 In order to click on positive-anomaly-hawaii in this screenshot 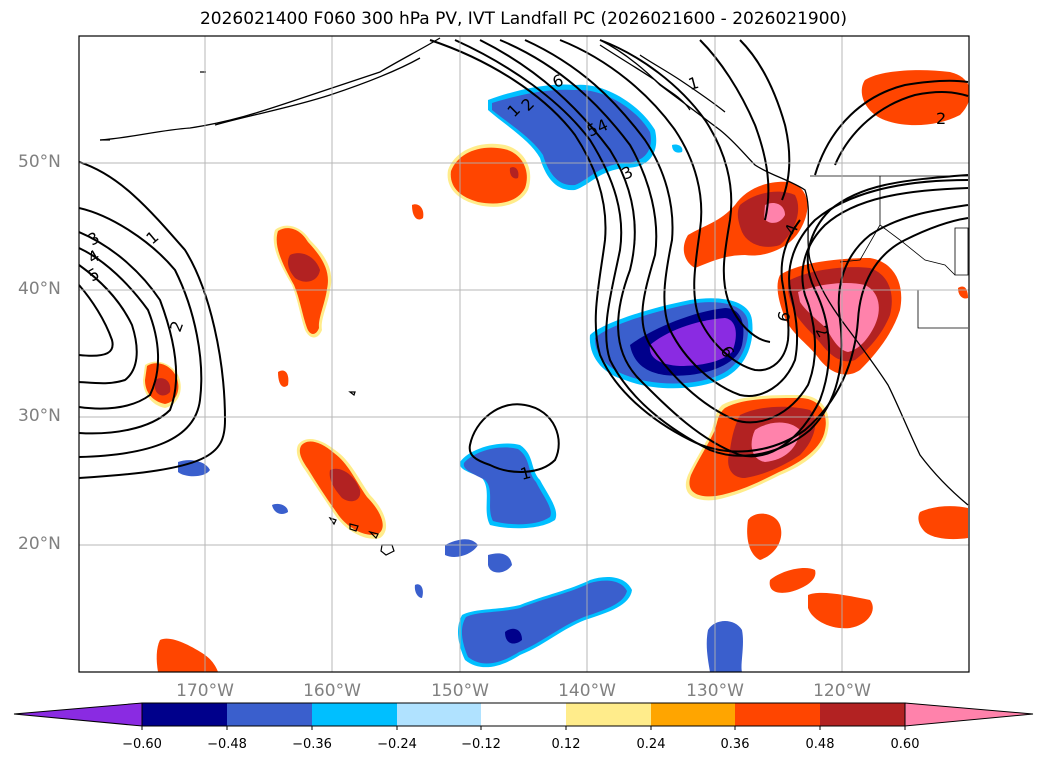, I will do `click(341, 488)`.